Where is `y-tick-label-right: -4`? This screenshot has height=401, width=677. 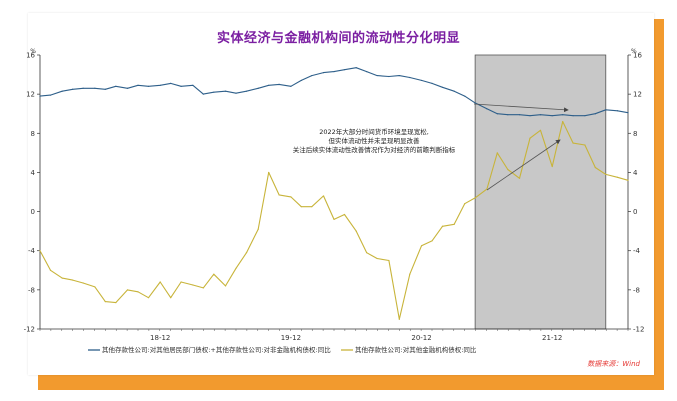 y-tick-label-right: -4 is located at coordinates (637, 251).